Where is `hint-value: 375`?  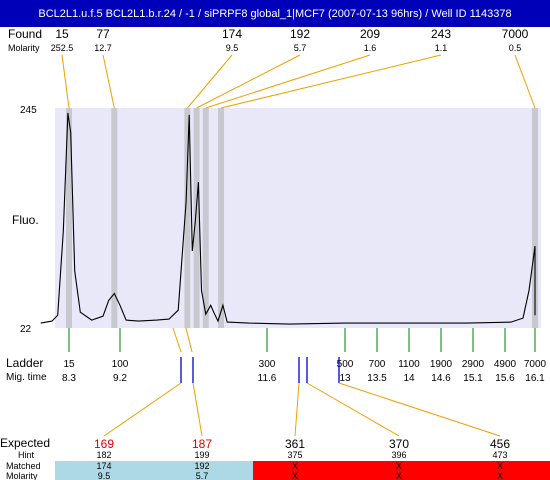 hint-value: 375 is located at coordinates (294, 455).